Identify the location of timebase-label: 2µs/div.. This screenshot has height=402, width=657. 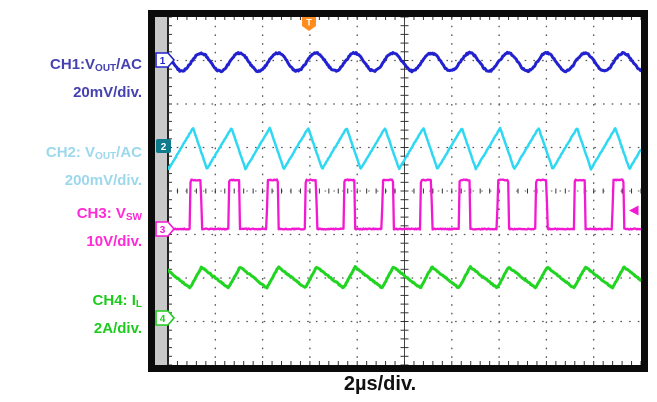
(380, 384).